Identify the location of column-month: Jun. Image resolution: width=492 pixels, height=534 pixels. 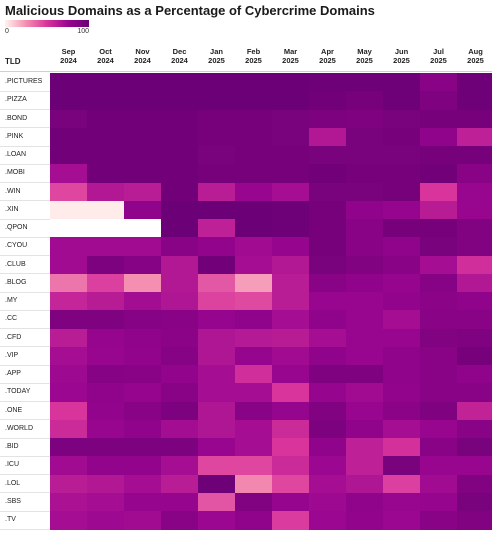
(401, 51).